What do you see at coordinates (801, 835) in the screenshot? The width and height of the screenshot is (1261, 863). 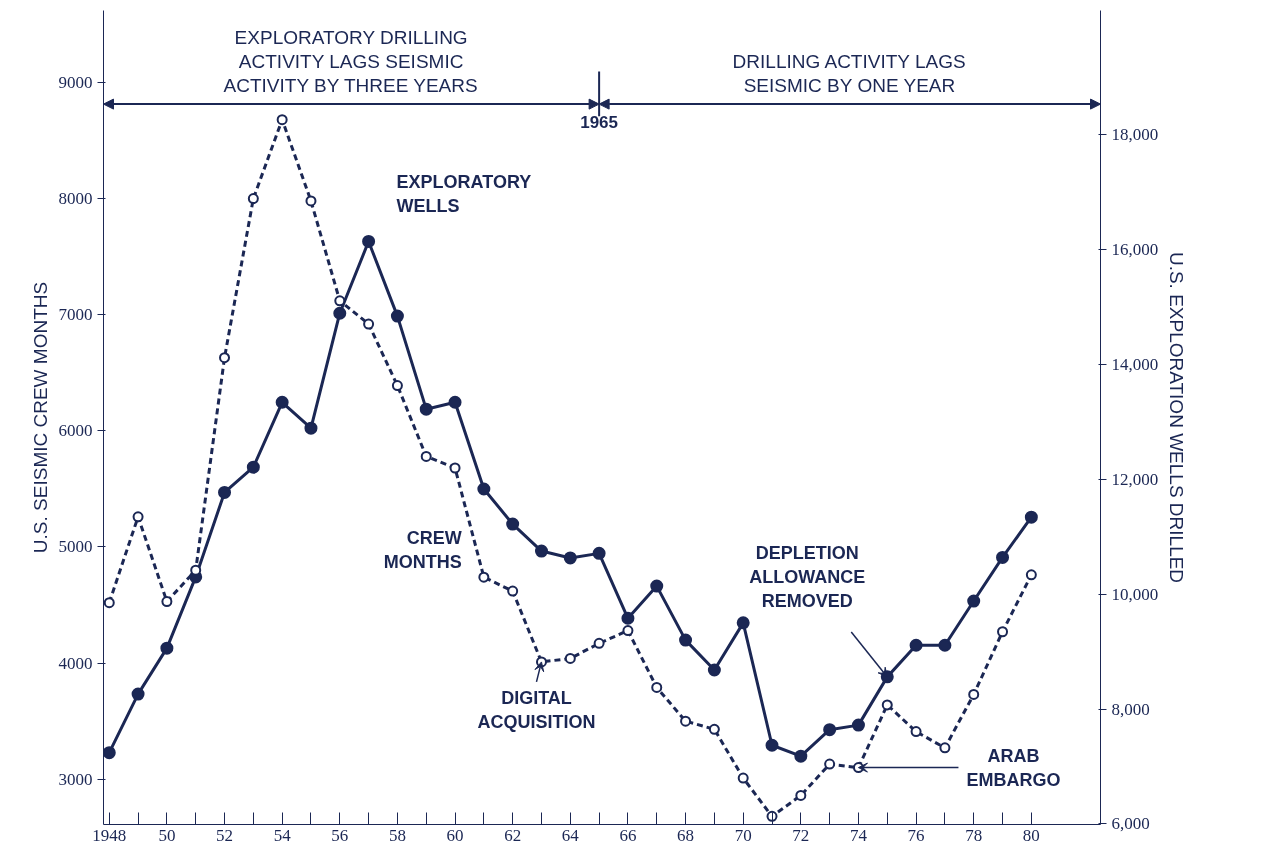 I see `x-tick-label: 72` at bounding box center [801, 835].